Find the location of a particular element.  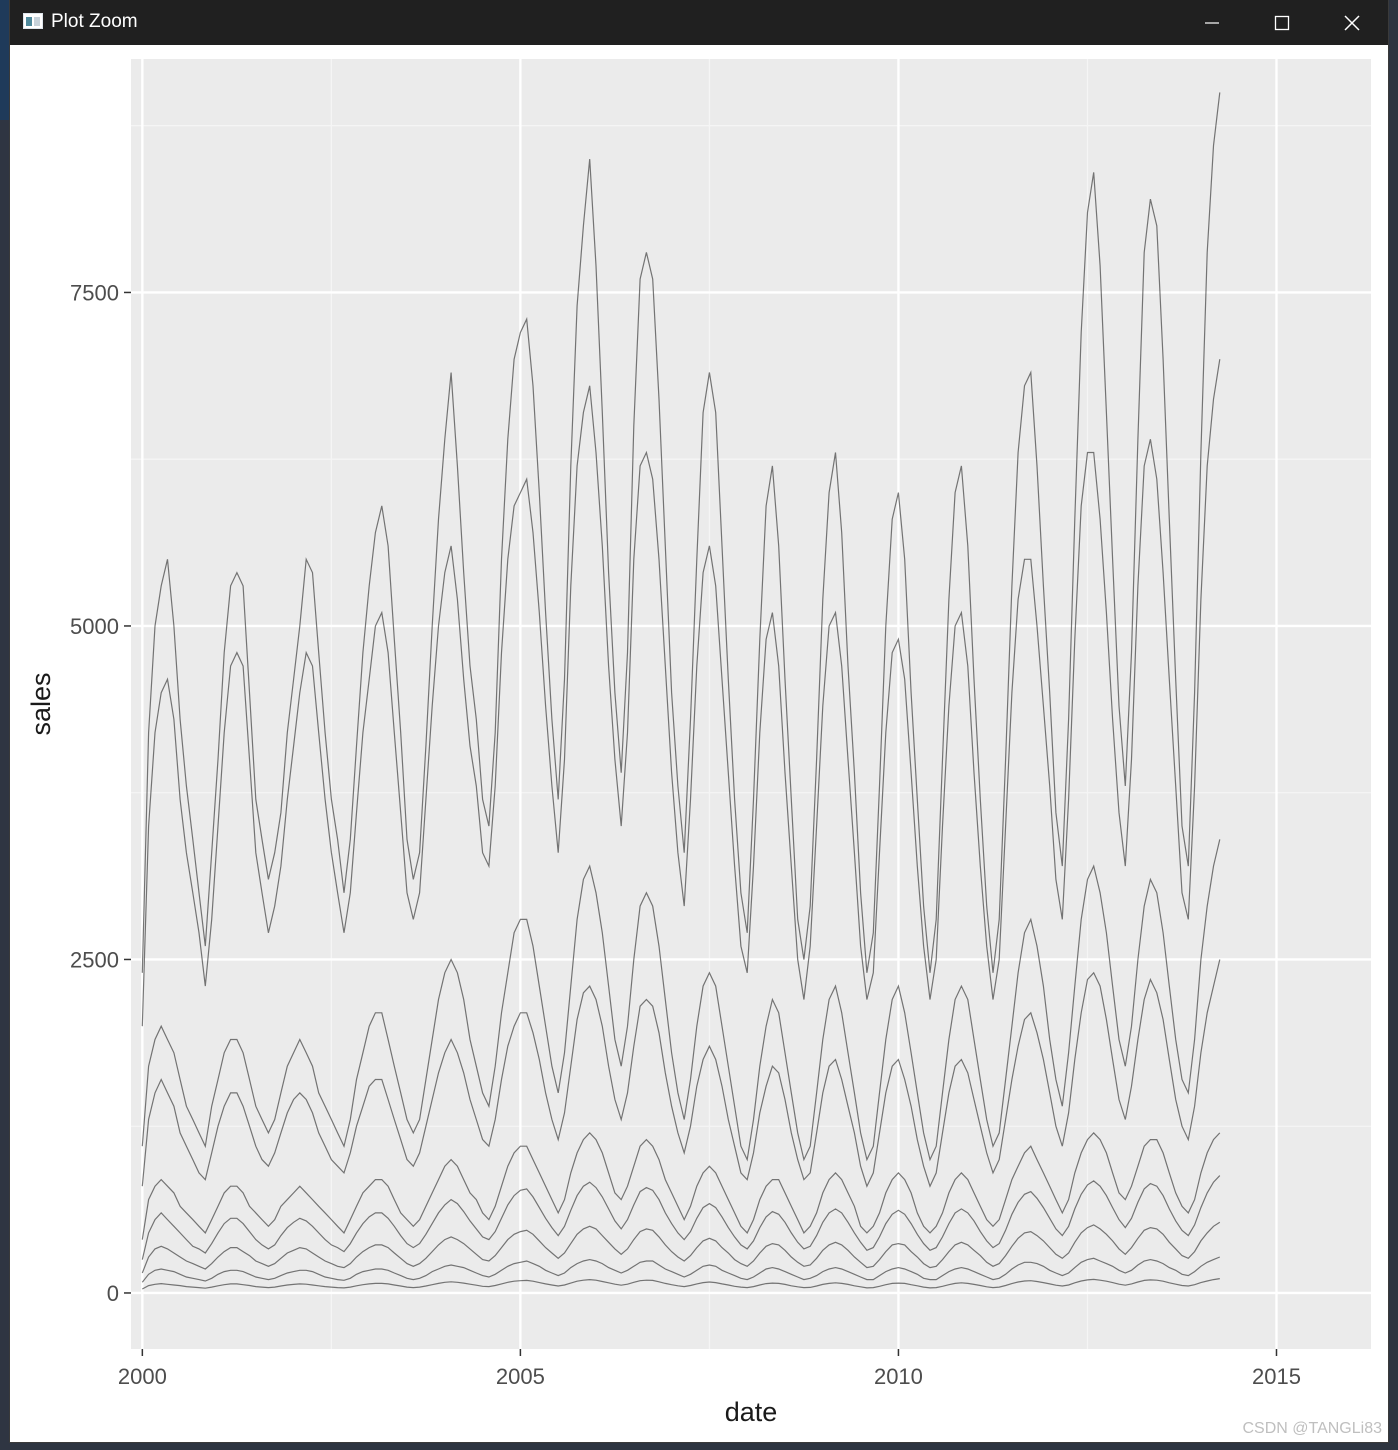

y-tick-label: 5000 is located at coordinates (94, 626).